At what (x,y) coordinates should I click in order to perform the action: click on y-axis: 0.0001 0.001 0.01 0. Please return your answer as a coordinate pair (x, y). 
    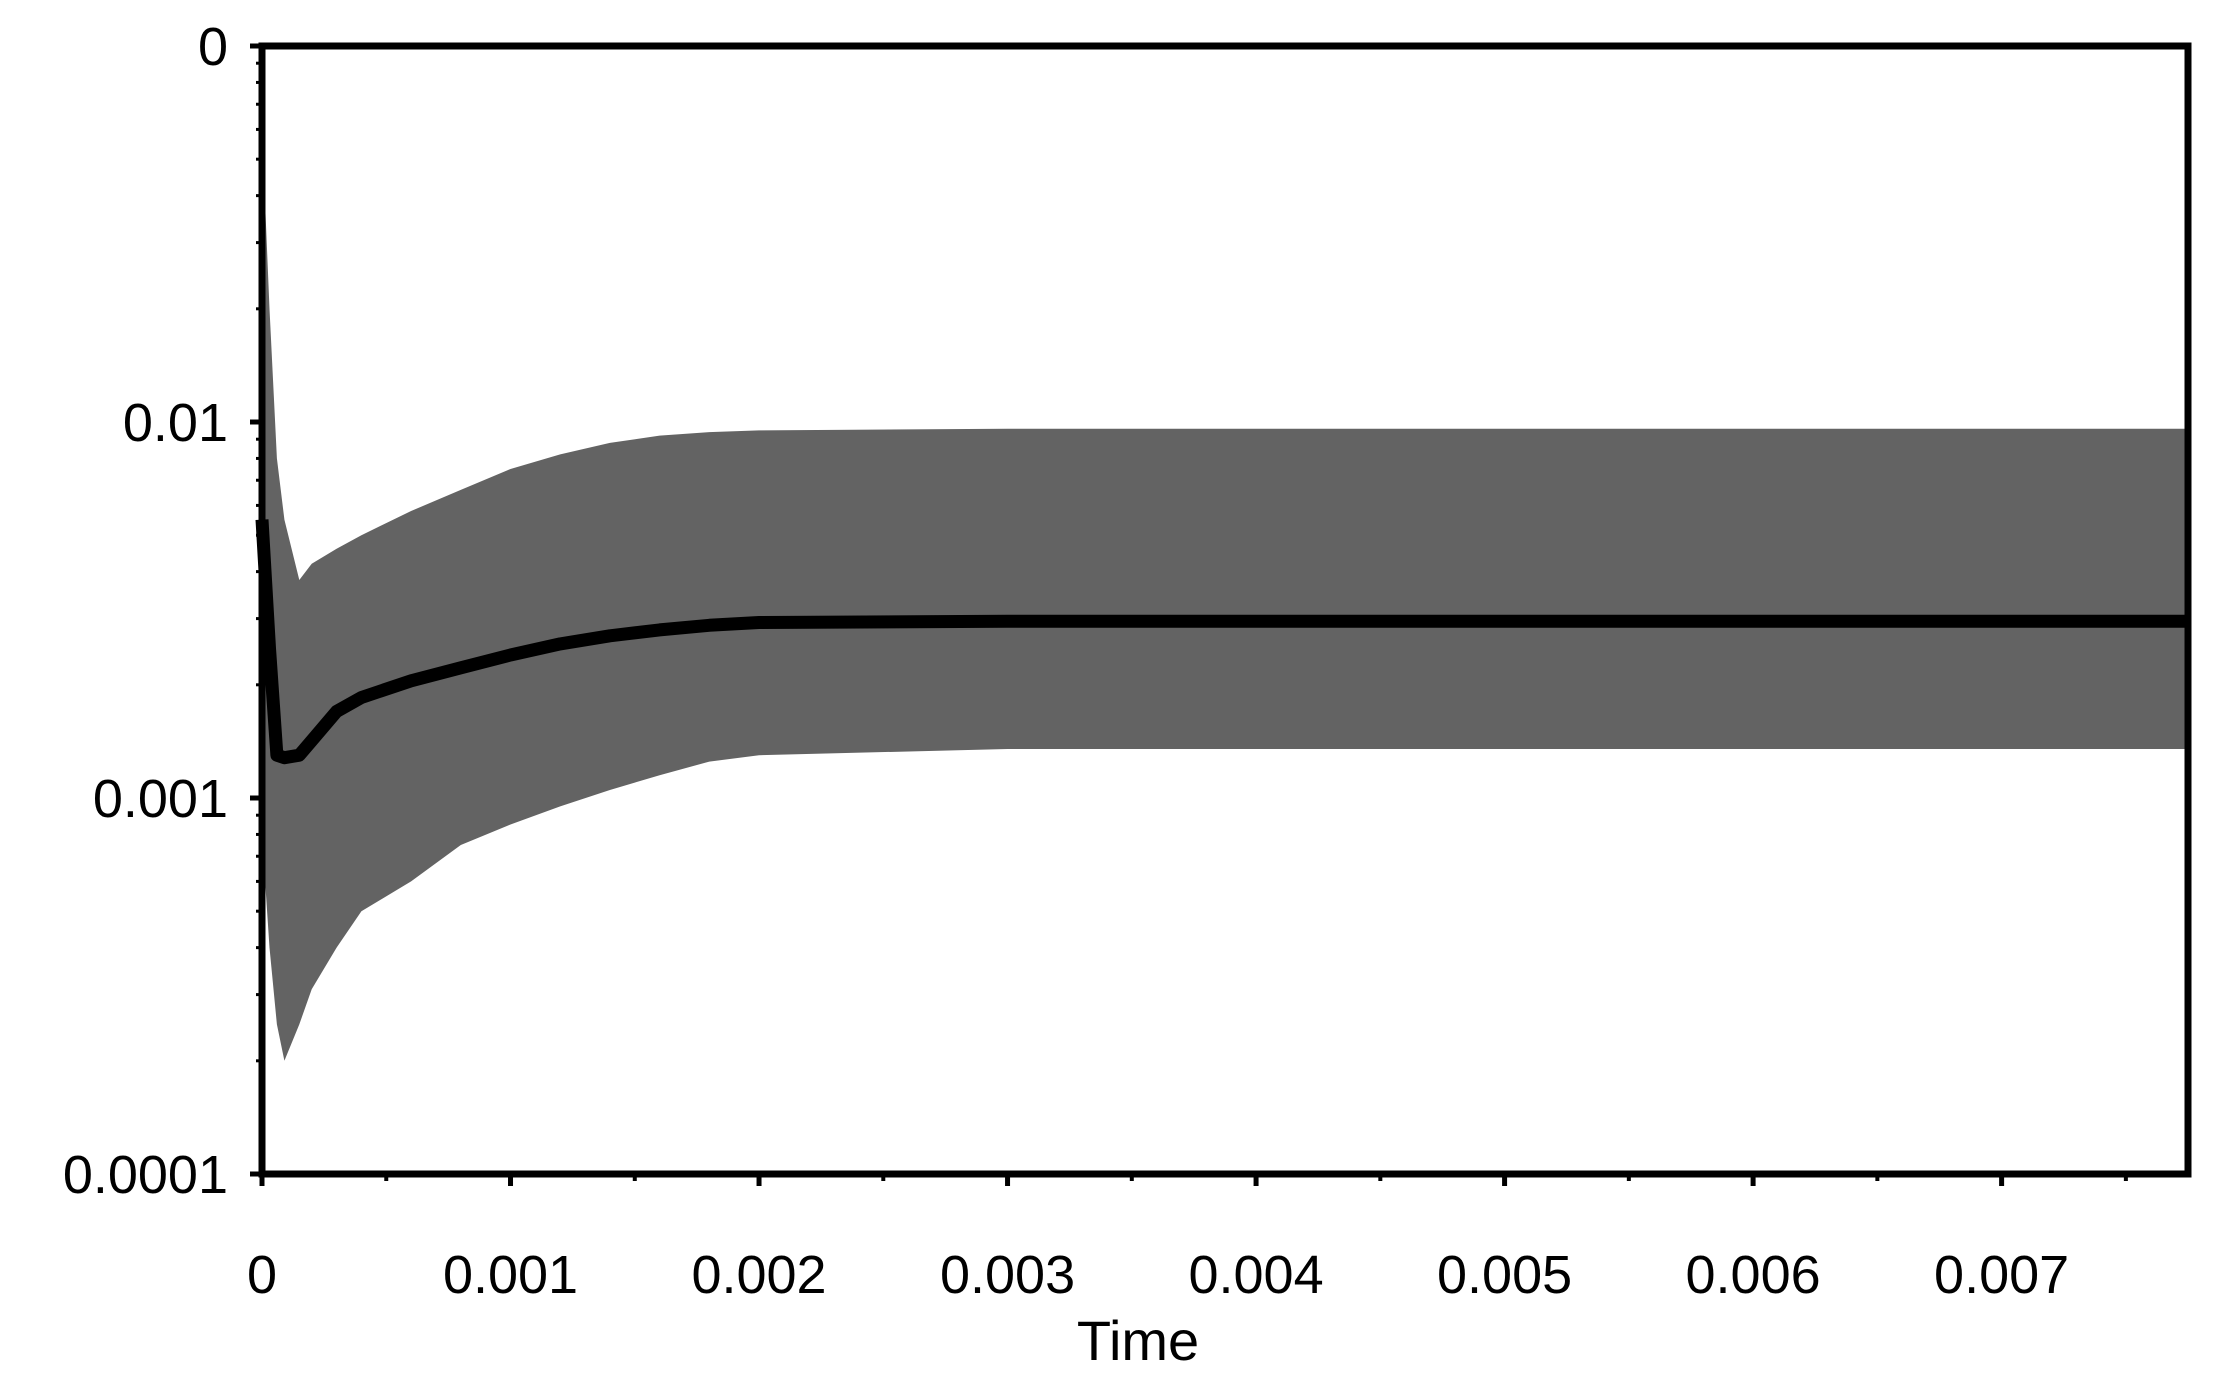
    Looking at the image, I should click on (164, 611).